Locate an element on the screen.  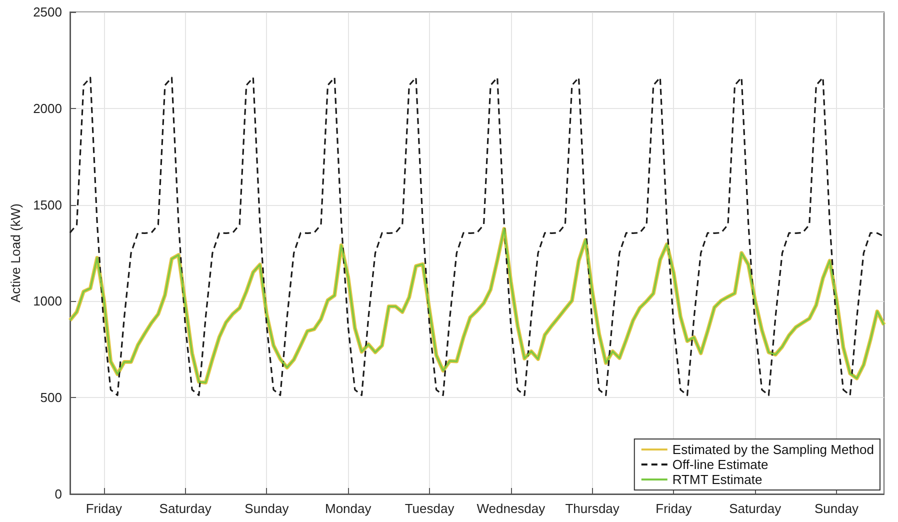
y-tick-label: 2000 is located at coordinates (47, 108).